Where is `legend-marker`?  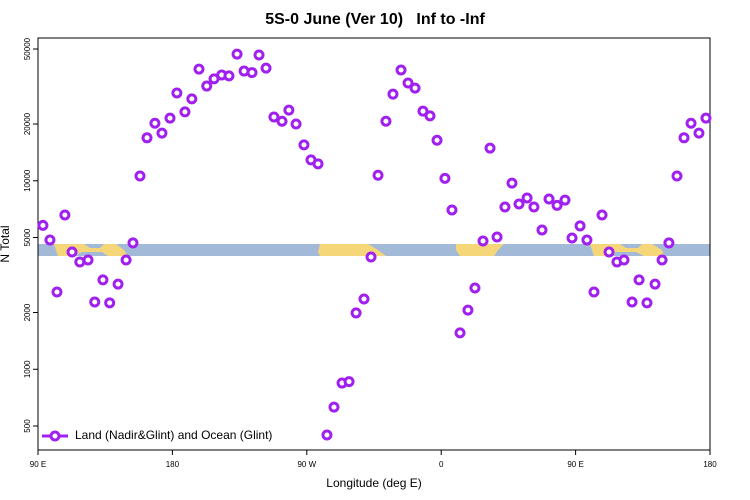
legend-marker is located at coordinates (55, 436).